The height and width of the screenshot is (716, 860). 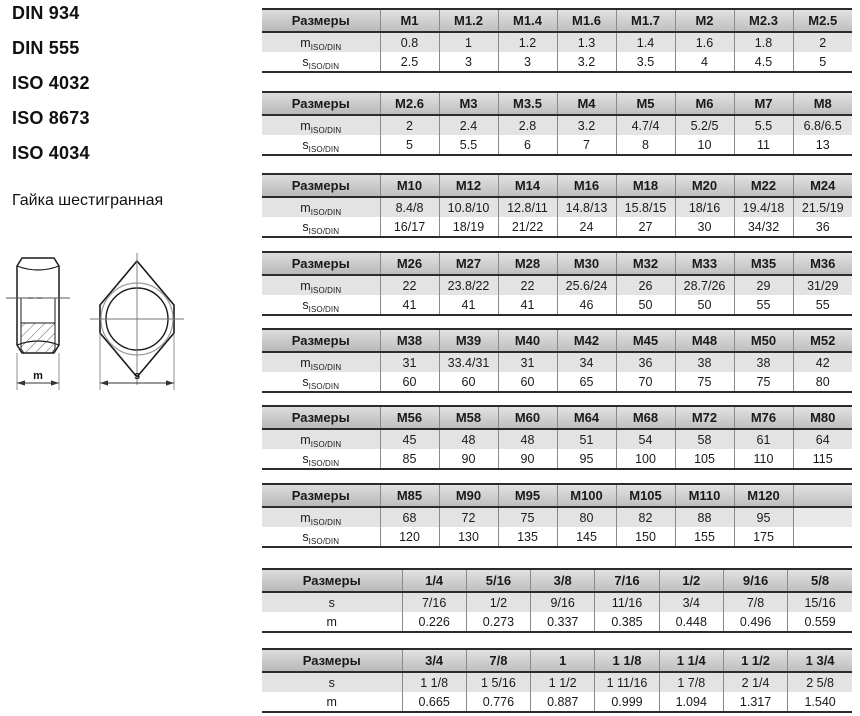 I want to click on table-cell: 135, so click(x=527, y=537).